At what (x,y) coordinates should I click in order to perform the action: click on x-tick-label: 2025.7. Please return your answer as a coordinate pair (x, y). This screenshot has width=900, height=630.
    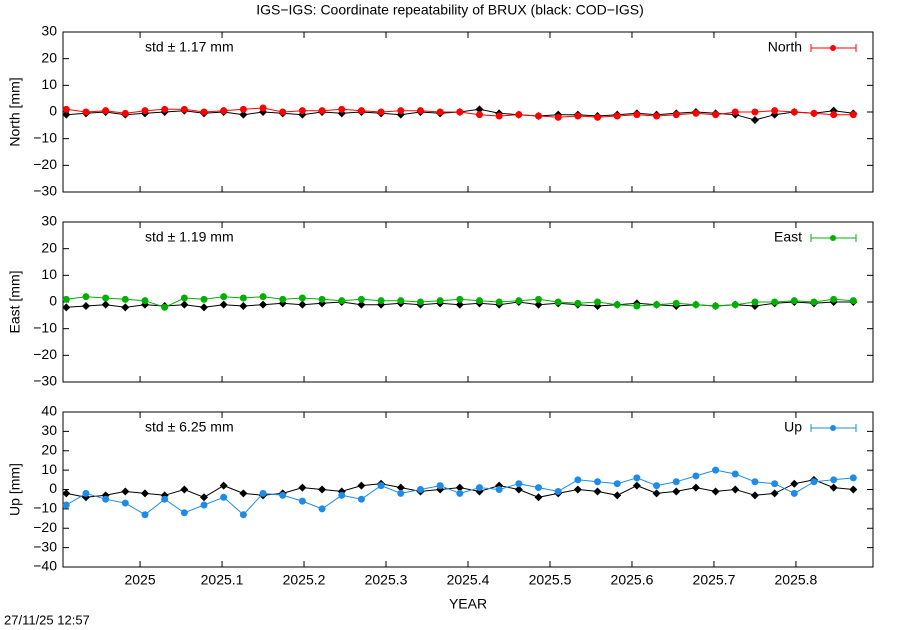
    Looking at the image, I should click on (714, 580).